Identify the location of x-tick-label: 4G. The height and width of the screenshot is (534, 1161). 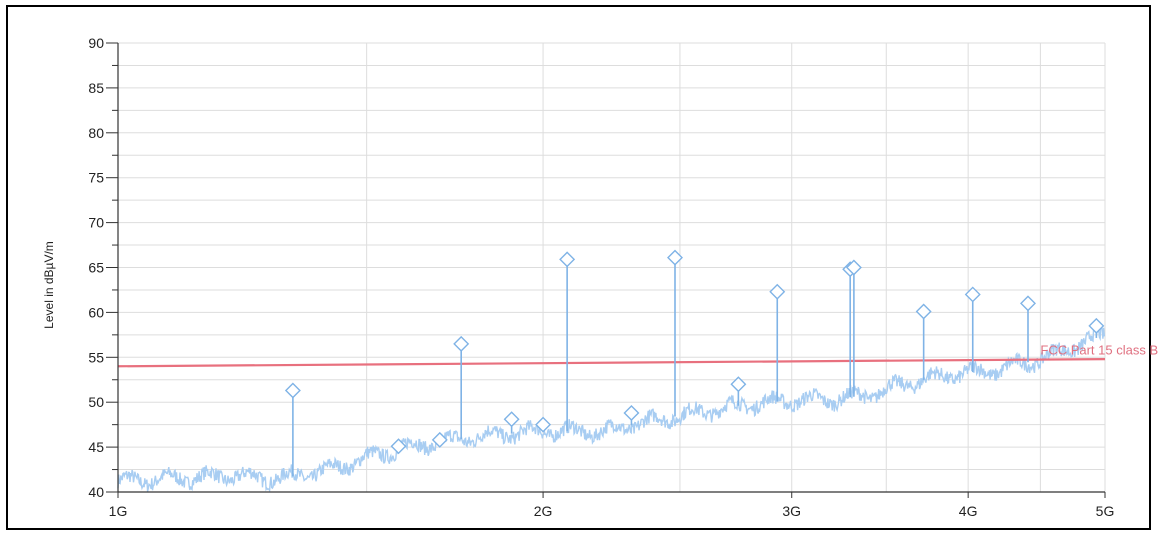
(968, 511).